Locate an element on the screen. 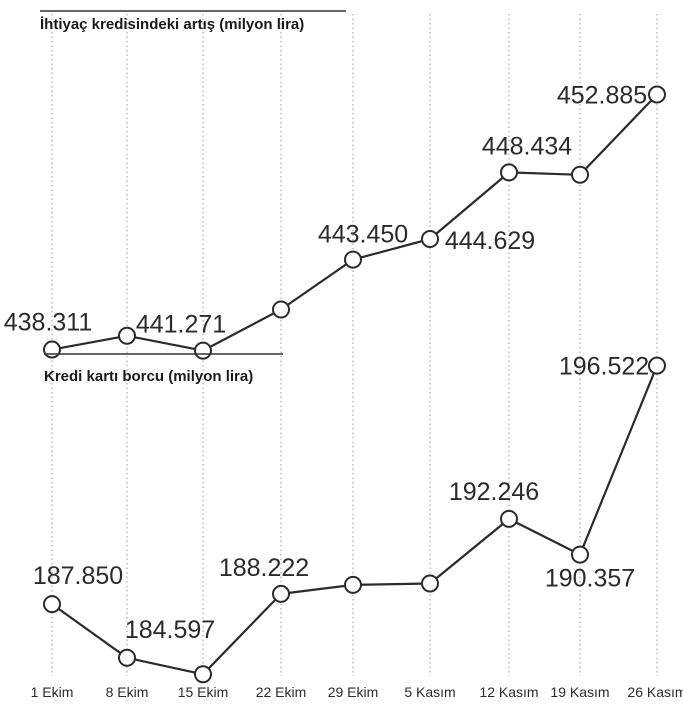 Image resolution: width=683 pixels, height=714 pixels. x-tick-label: 12 Kasım is located at coordinates (508, 692).